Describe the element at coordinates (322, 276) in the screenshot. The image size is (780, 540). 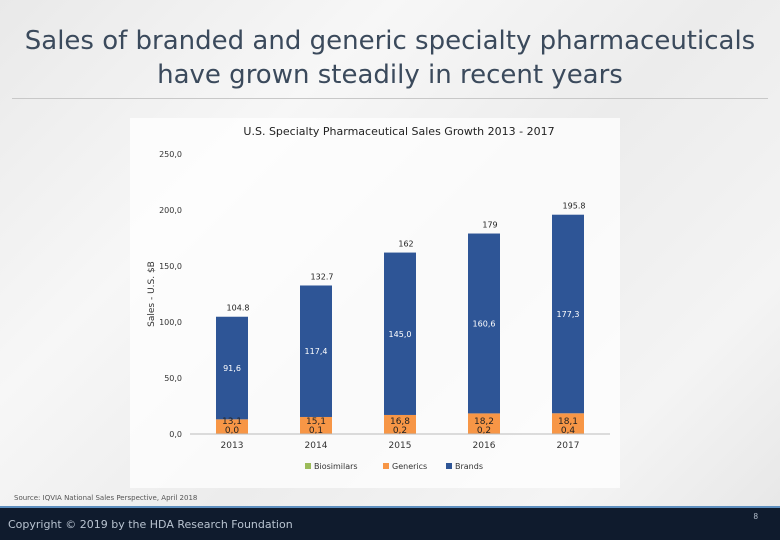
I see `data-label-total: 132.7` at that location.